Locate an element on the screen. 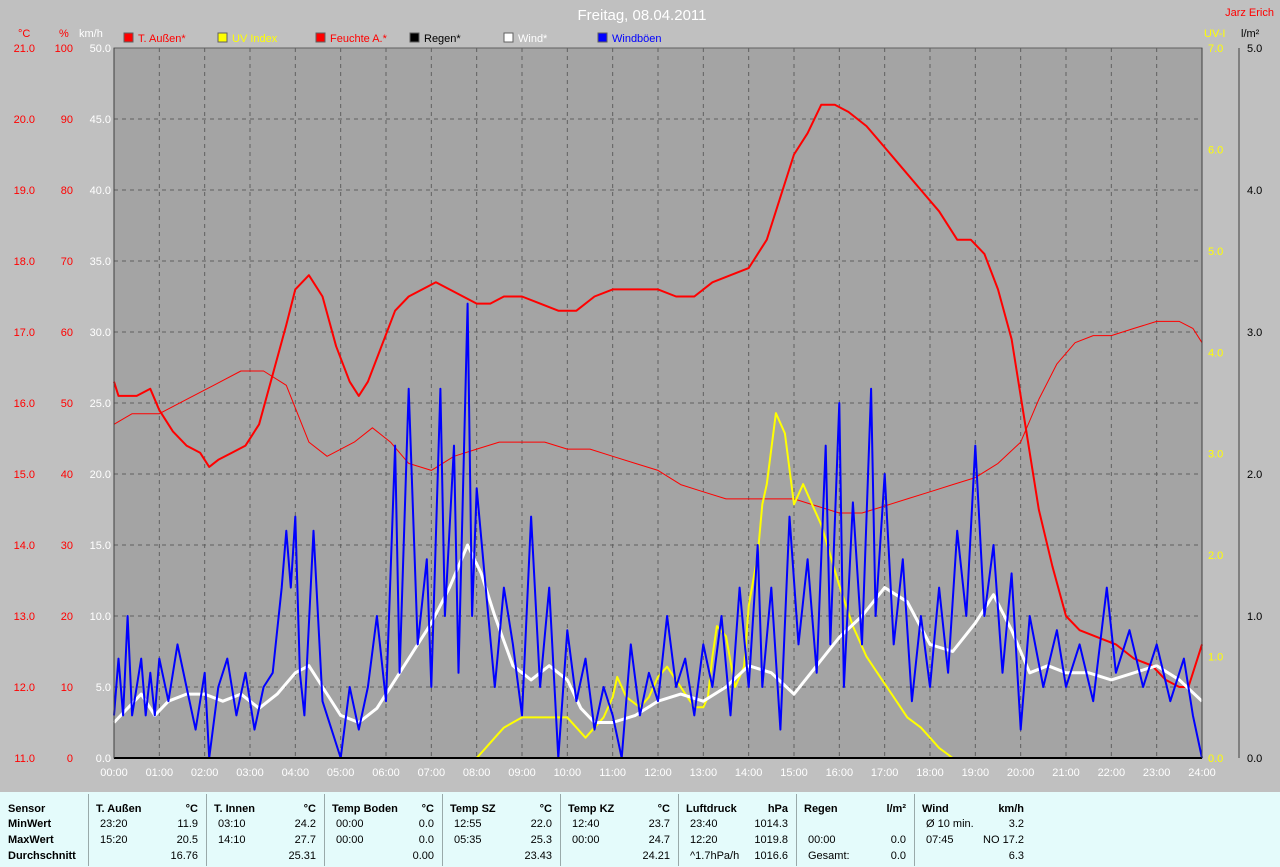 The width and height of the screenshot is (1280, 867). author-label: Jarz Erich is located at coordinates (1249, 13).